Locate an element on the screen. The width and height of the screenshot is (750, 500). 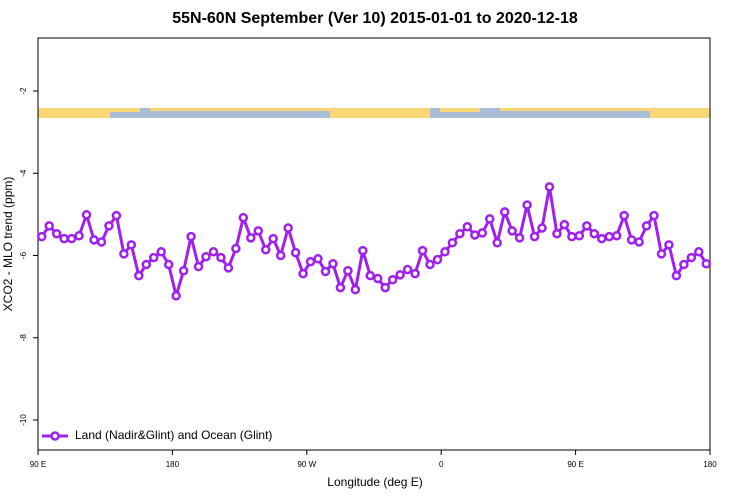
x-tick-label: 90 W is located at coordinates (306, 464).